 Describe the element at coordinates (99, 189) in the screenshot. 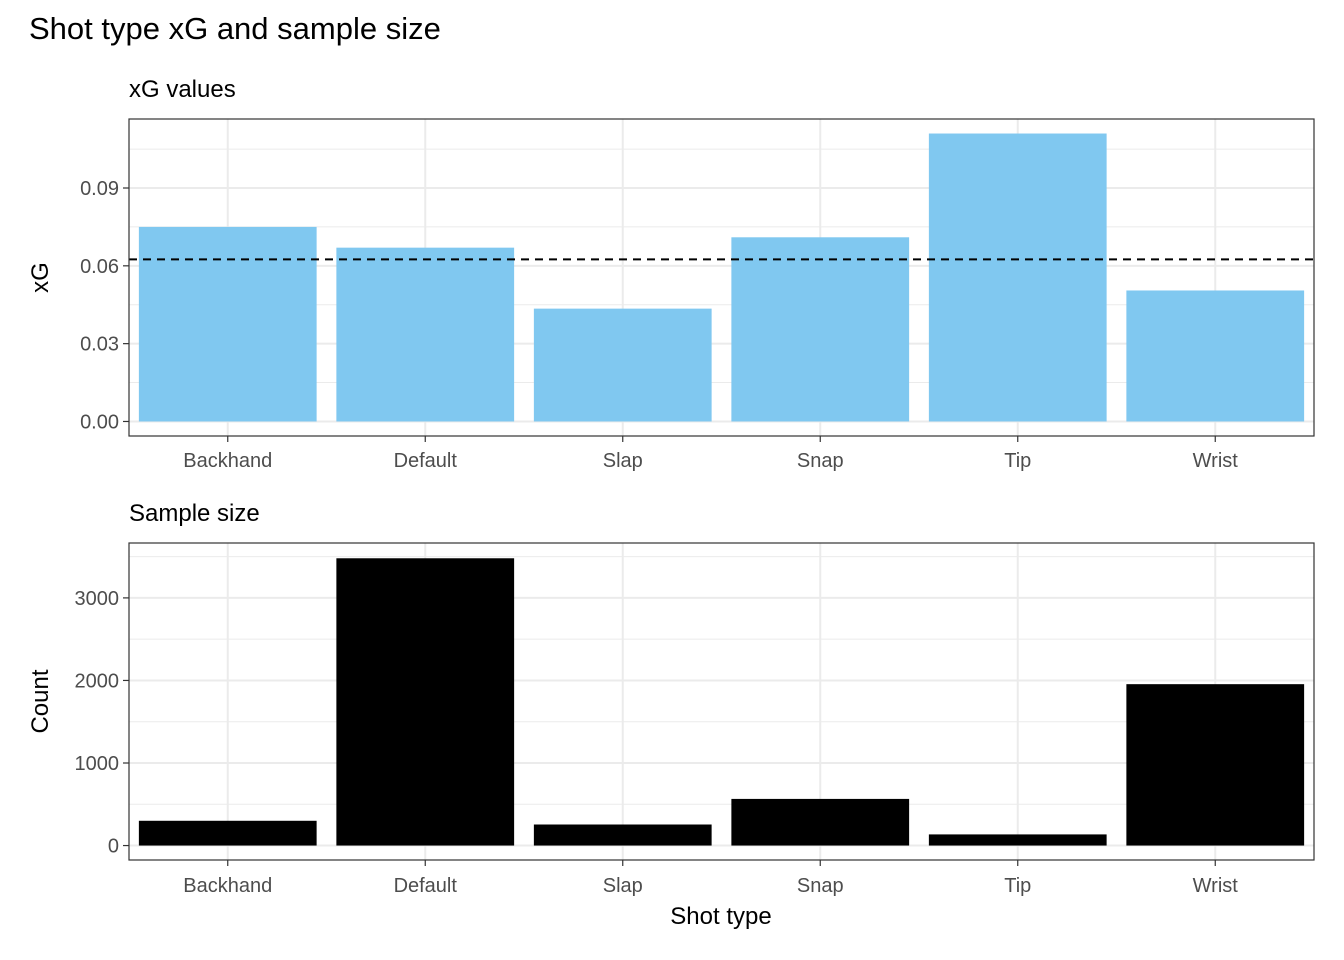

I see `y-tick-label: 0.09` at that location.